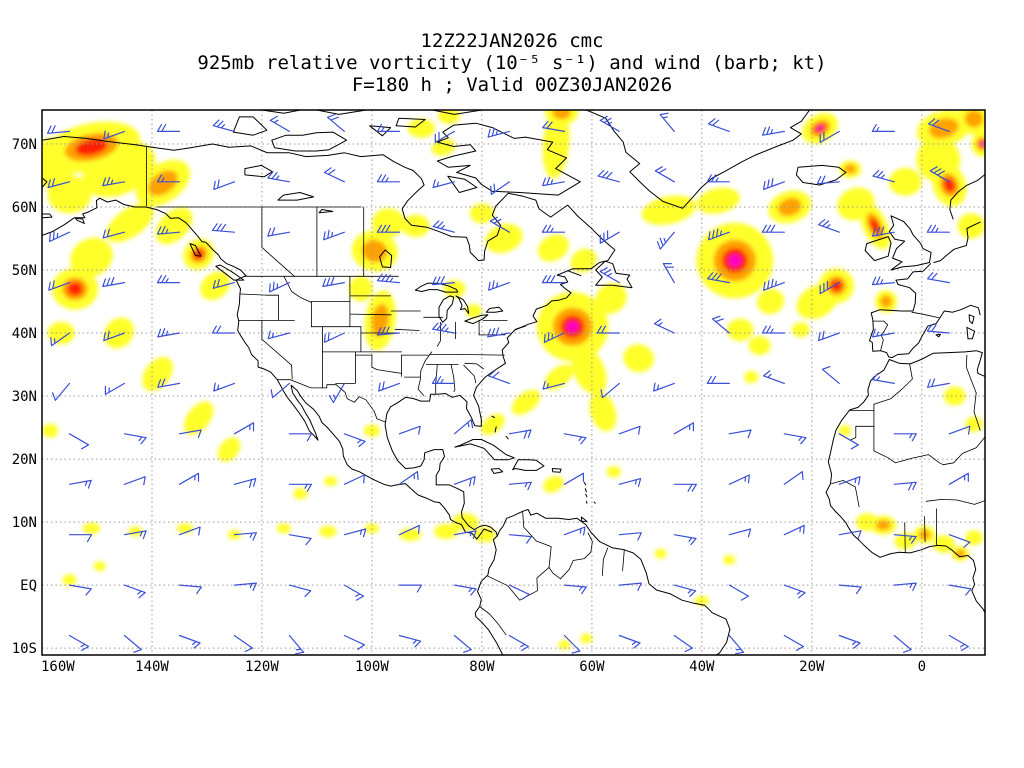  What do you see at coordinates (812, 667) in the screenshot?
I see `lon-tick-label: 20W` at bounding box center [812, 667].